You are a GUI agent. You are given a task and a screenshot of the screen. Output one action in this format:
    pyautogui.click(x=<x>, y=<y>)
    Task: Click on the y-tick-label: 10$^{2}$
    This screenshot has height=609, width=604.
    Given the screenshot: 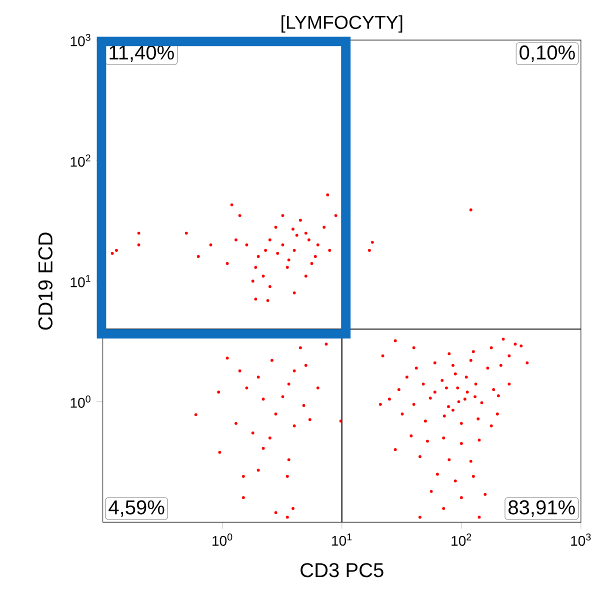 What is the action you would take?
    pyautogui.click(x=80, y=160)
    